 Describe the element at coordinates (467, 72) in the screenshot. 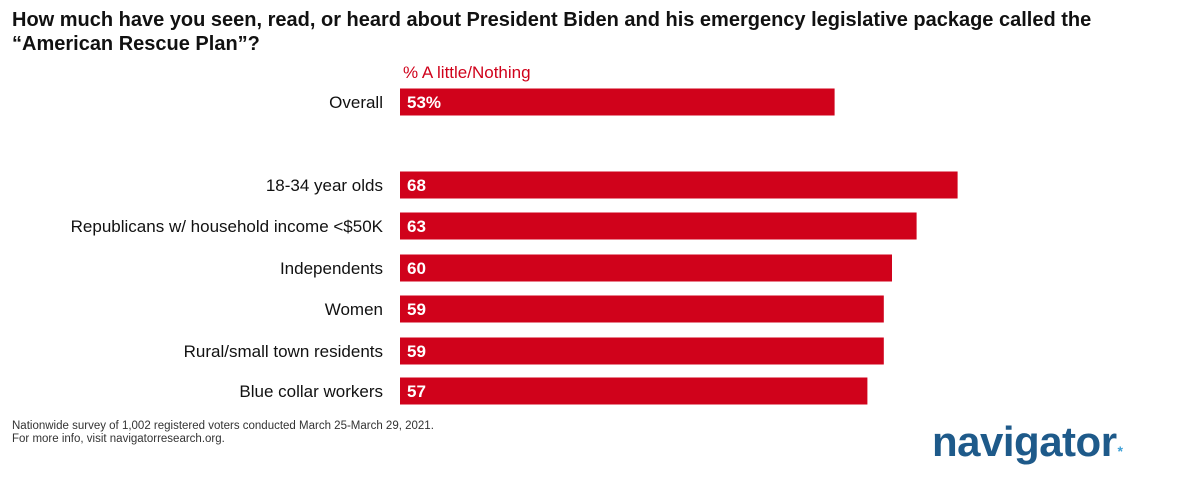

I see `series-label: % A little/Nothing` at that location.